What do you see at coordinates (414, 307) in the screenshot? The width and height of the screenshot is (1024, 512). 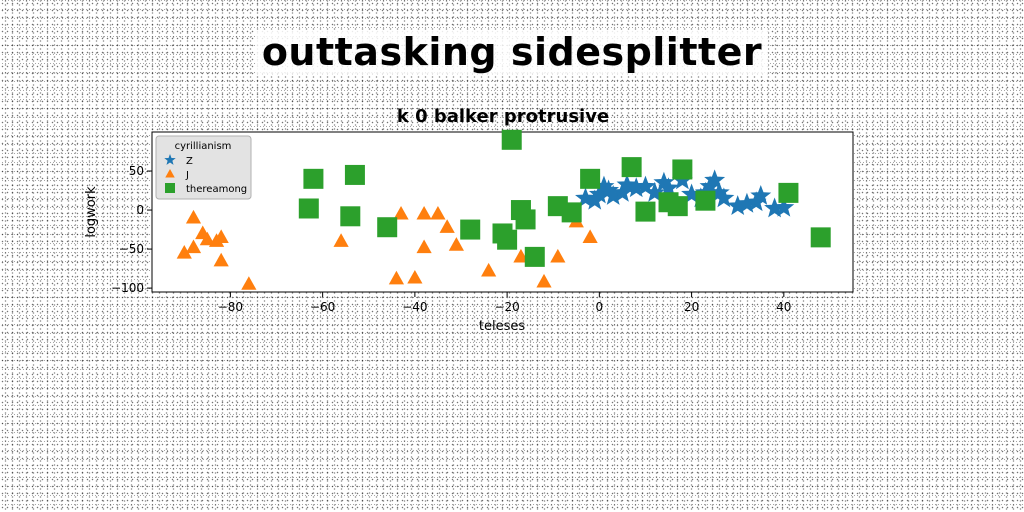 I see `x-tick-label: −40` at bounding box center [414, 307].